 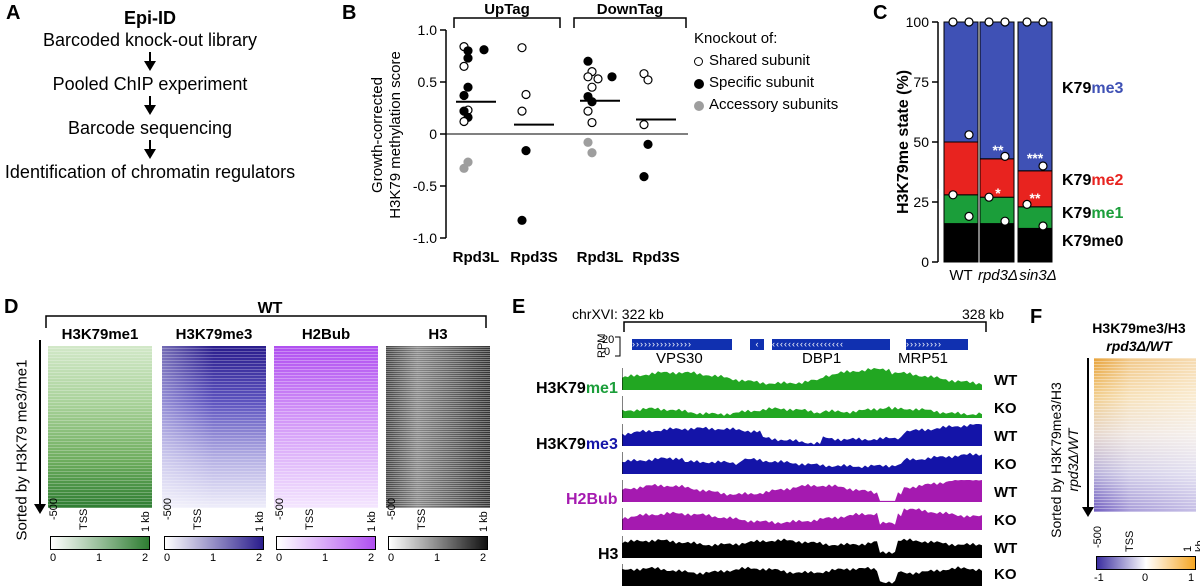 I want to click on panel-e-region-bracket, so click(x=805, y=326).